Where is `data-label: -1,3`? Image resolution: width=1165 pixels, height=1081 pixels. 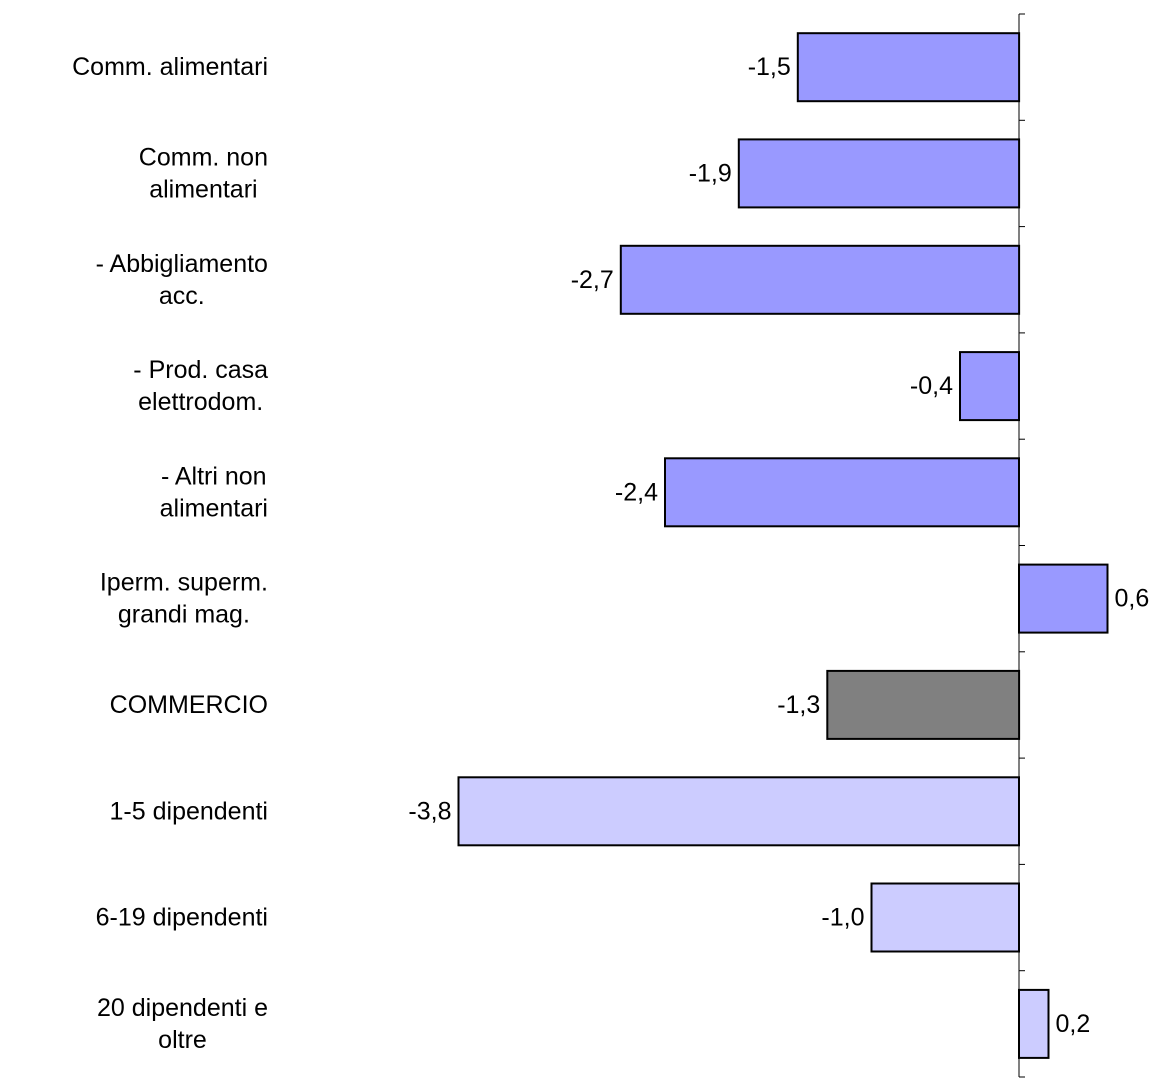
data-label: -1,3 is located at coordinates (798, 705).